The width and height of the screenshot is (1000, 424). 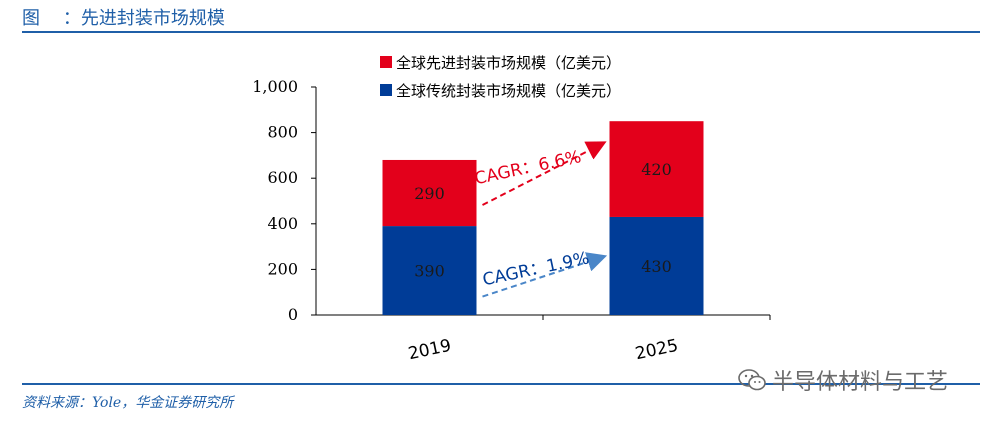 What do you see at coordinates (501, 384) in the screenshot?
I see `bottom-rule` at bounding box center [501, 384].